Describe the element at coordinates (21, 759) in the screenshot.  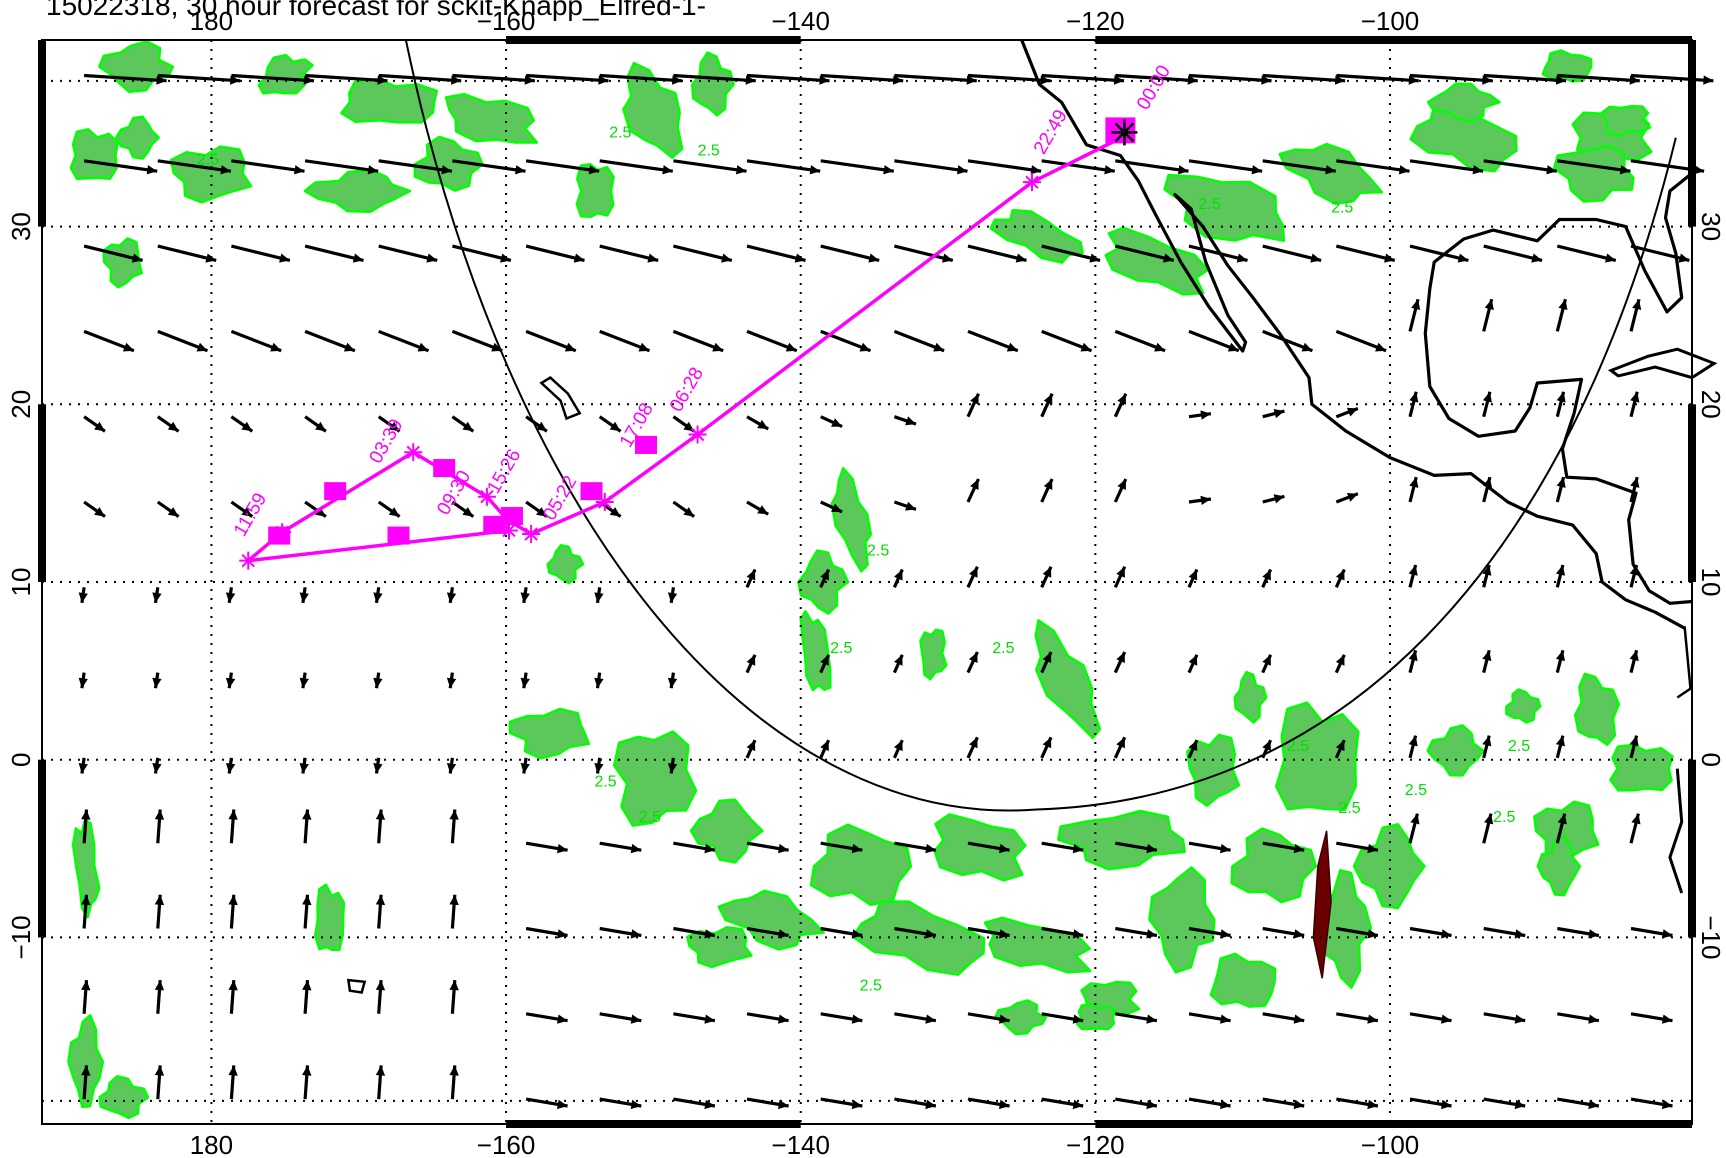
I see `y-tick-label-left: 0` at that location.